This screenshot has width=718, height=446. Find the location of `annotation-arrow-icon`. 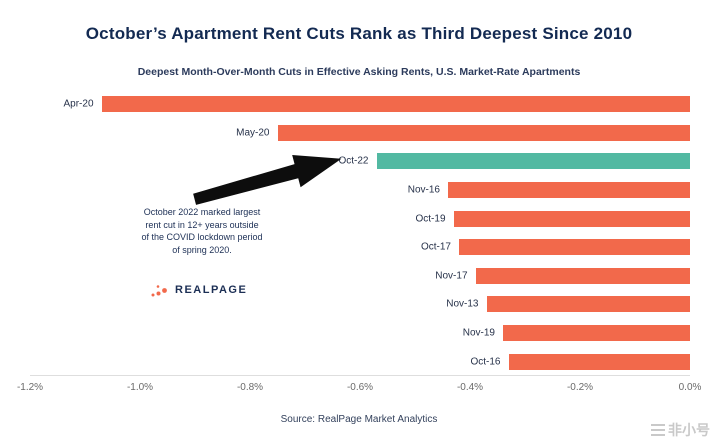

annotation-arrow-icon is located at coordinates (267, 179).